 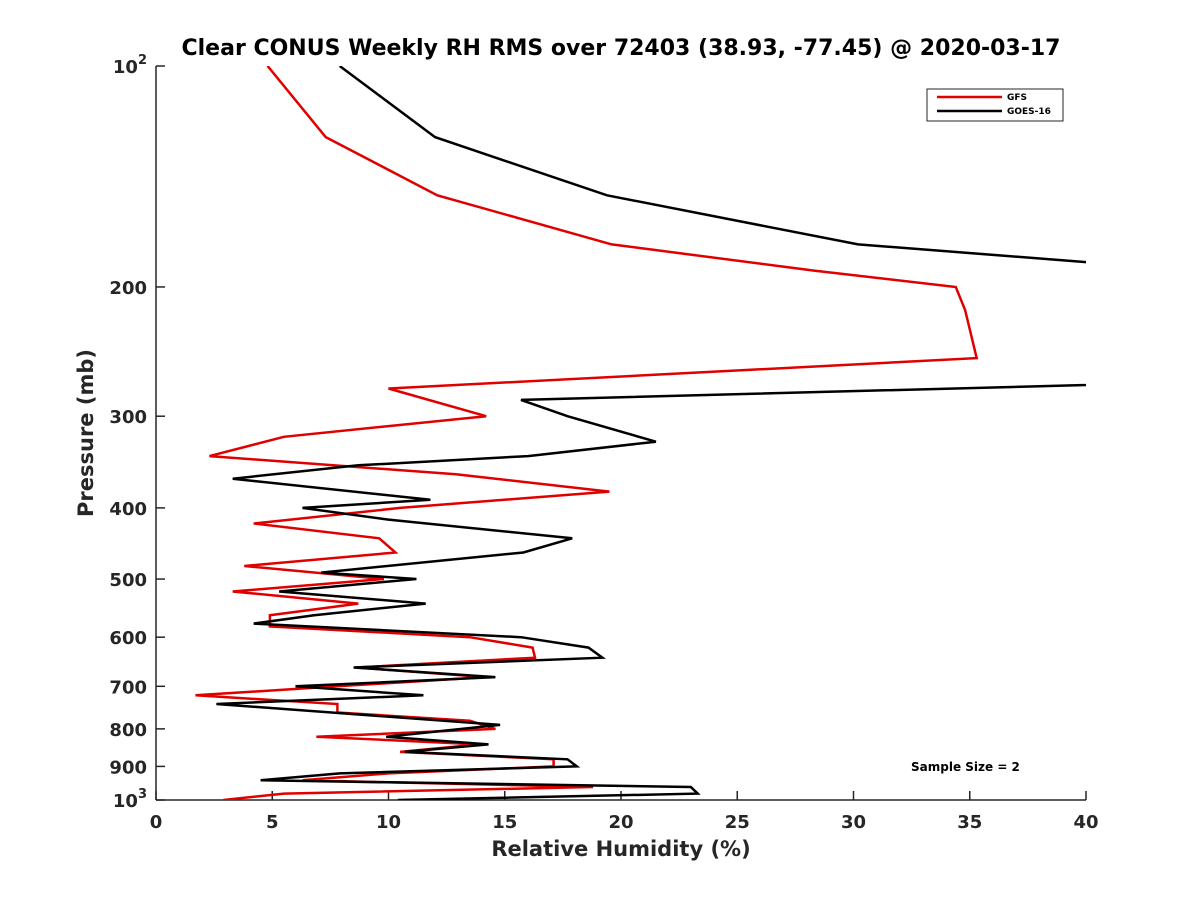 I want to click on x-tick-label: 25, so click(x=737, y=822).